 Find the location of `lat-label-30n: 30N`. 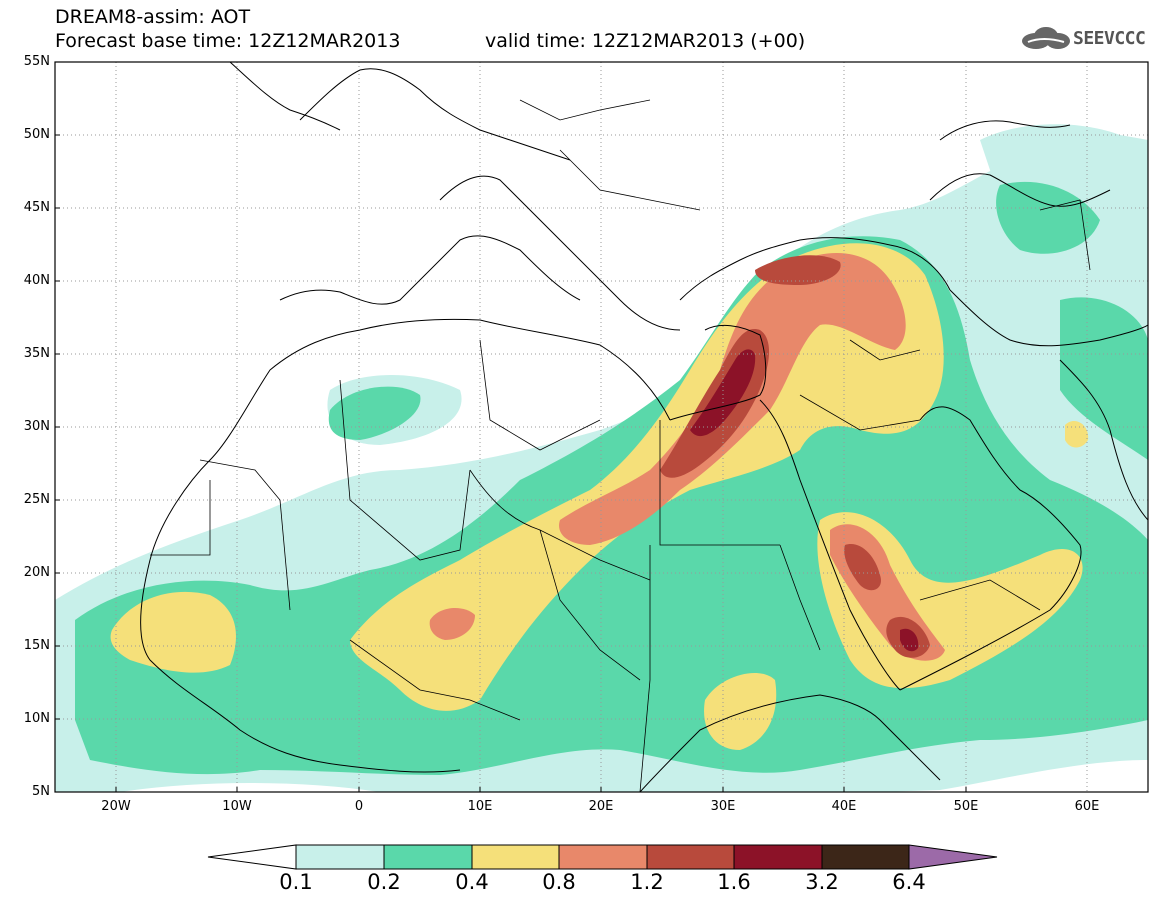

lat-label-30n: 30N is located at coordinates (36, 426).